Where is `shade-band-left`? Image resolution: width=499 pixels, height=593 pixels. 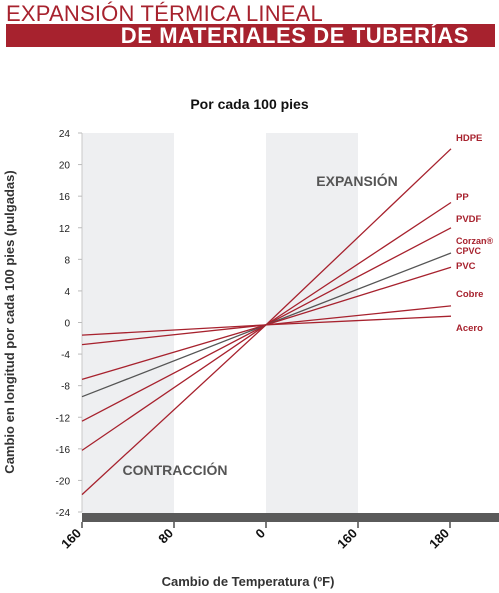 shade-band-left is located at coordinates (128, 323).